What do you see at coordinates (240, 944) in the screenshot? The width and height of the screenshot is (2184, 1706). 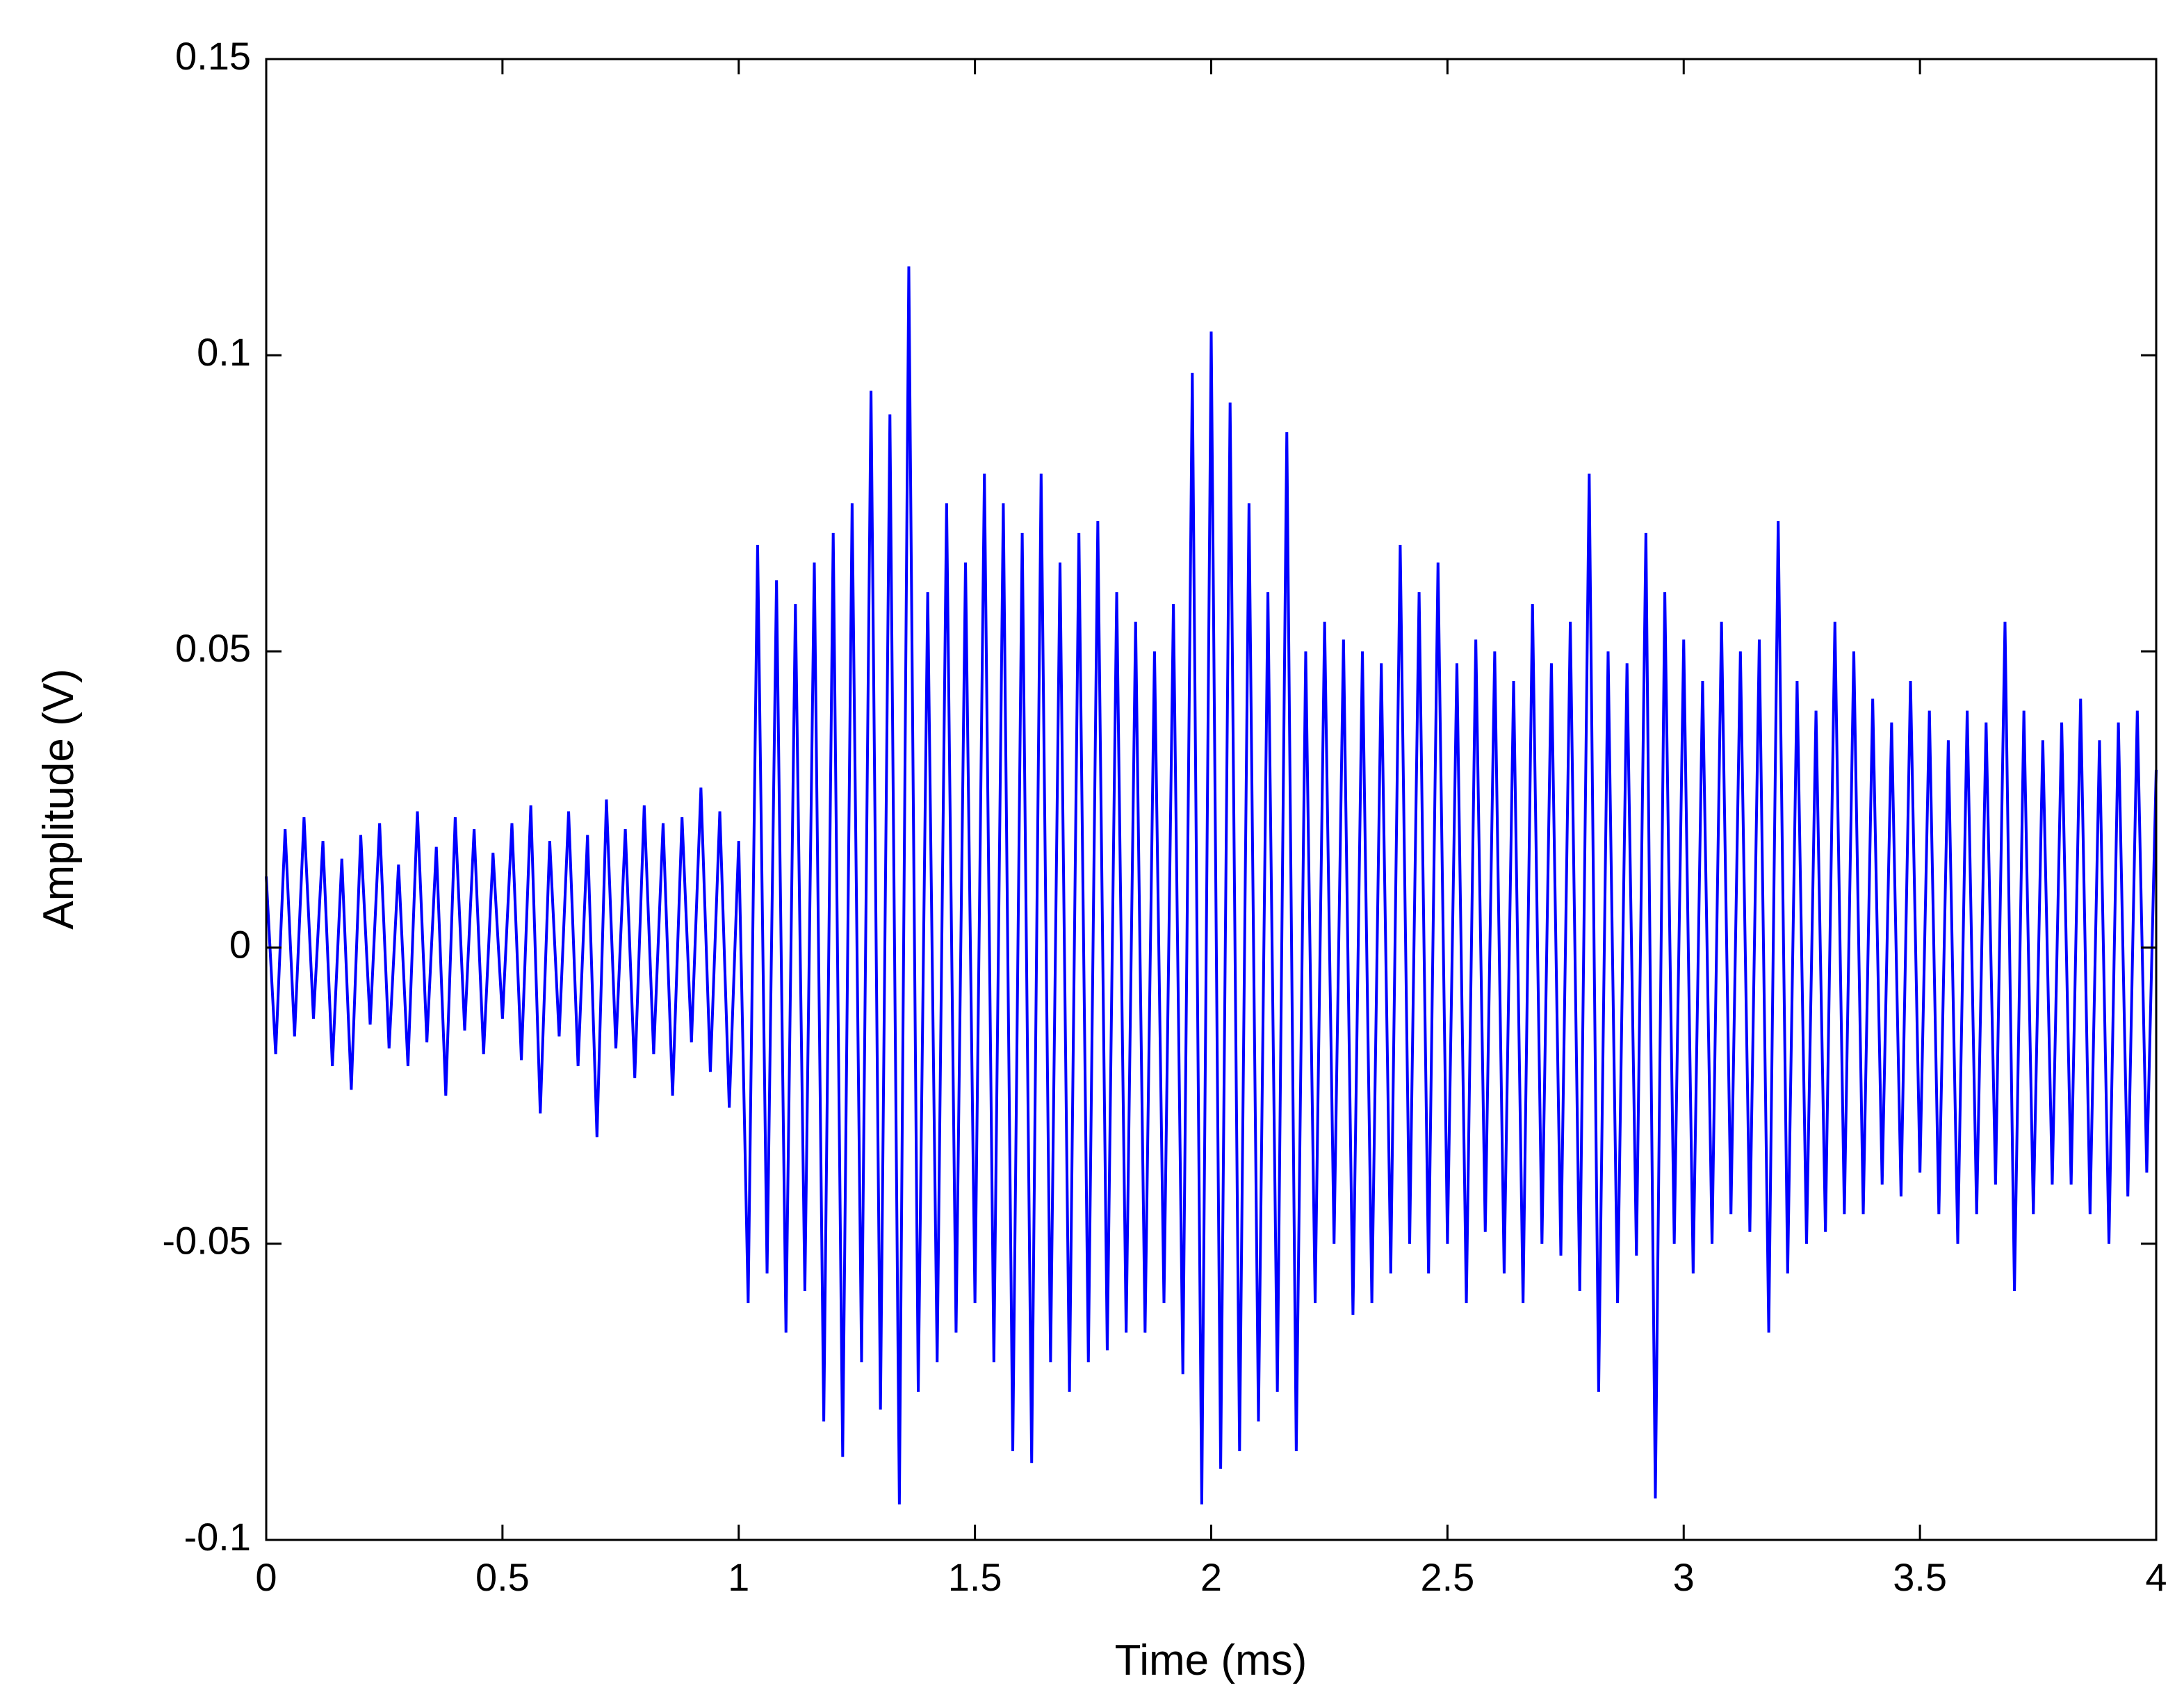 I see `y-tick-label: 0` at bounding box center [240, 944].